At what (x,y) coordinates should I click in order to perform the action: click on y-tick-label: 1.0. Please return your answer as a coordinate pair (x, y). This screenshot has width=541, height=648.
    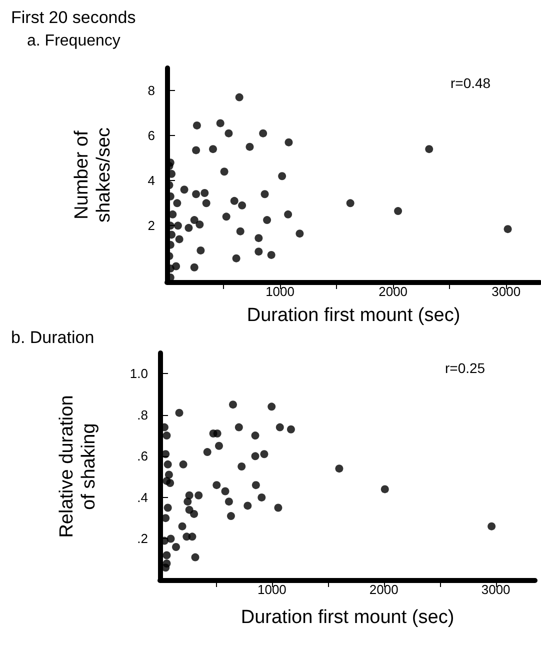
    Looking at the image, I should click on (139, 374).